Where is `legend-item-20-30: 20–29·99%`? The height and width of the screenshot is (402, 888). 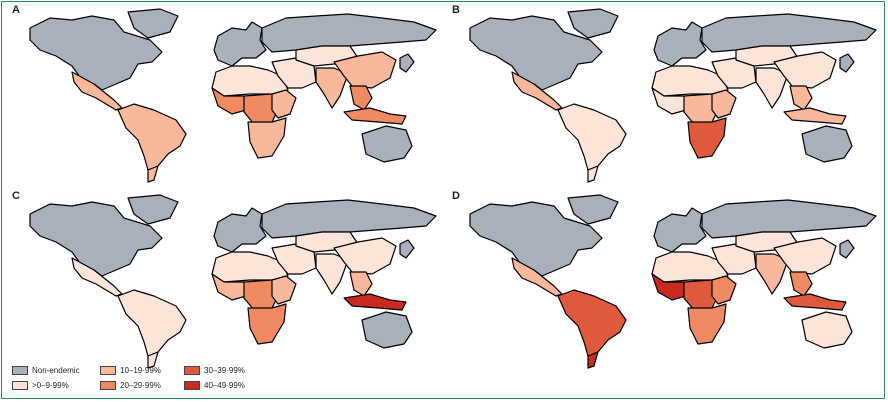
legend-item-20-30: 20–29·99% is located at coordinates (130, 385).